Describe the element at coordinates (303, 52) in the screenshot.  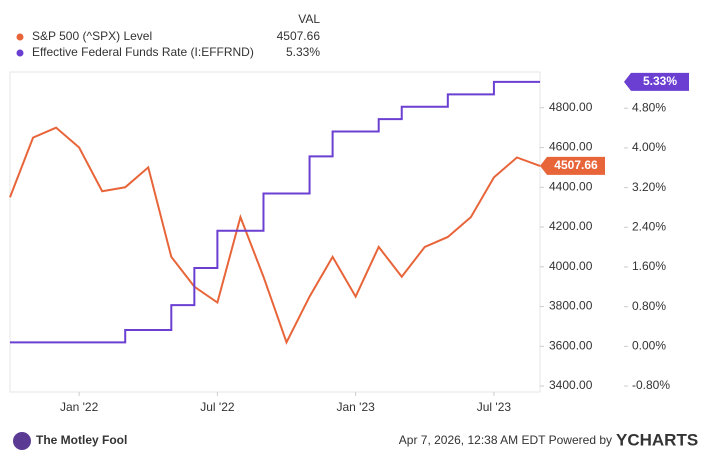
I see `legend-value: 5.33%` at that location.